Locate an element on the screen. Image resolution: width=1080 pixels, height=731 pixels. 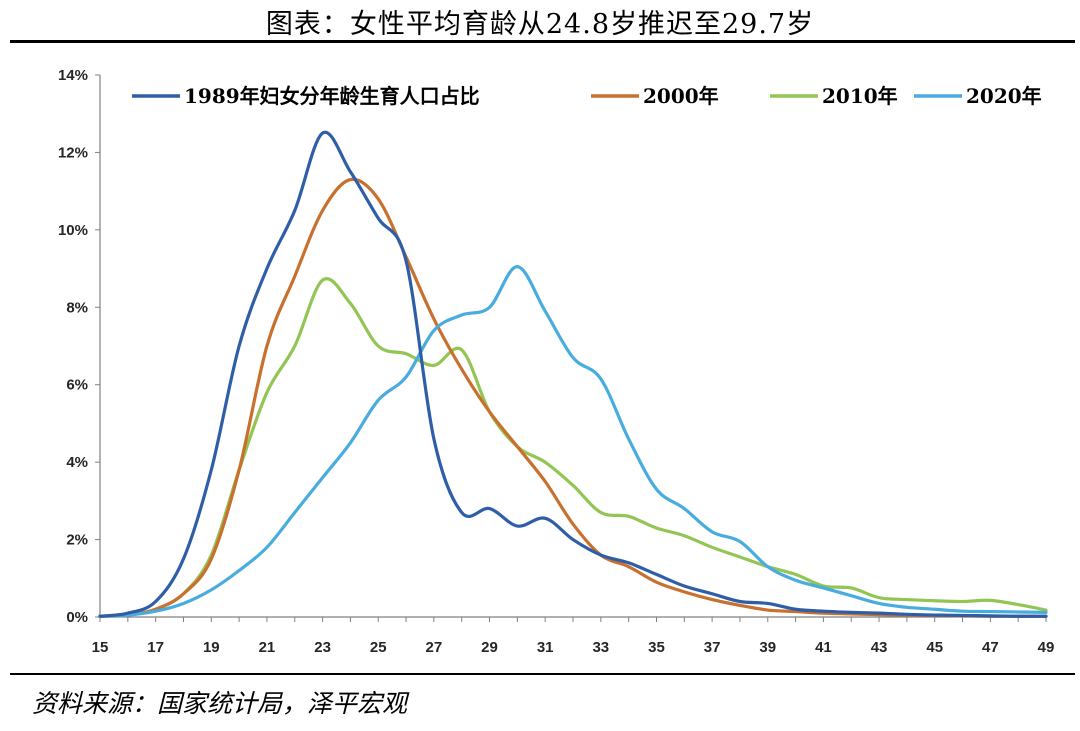
top-rule is located at coordinates (542, 41).